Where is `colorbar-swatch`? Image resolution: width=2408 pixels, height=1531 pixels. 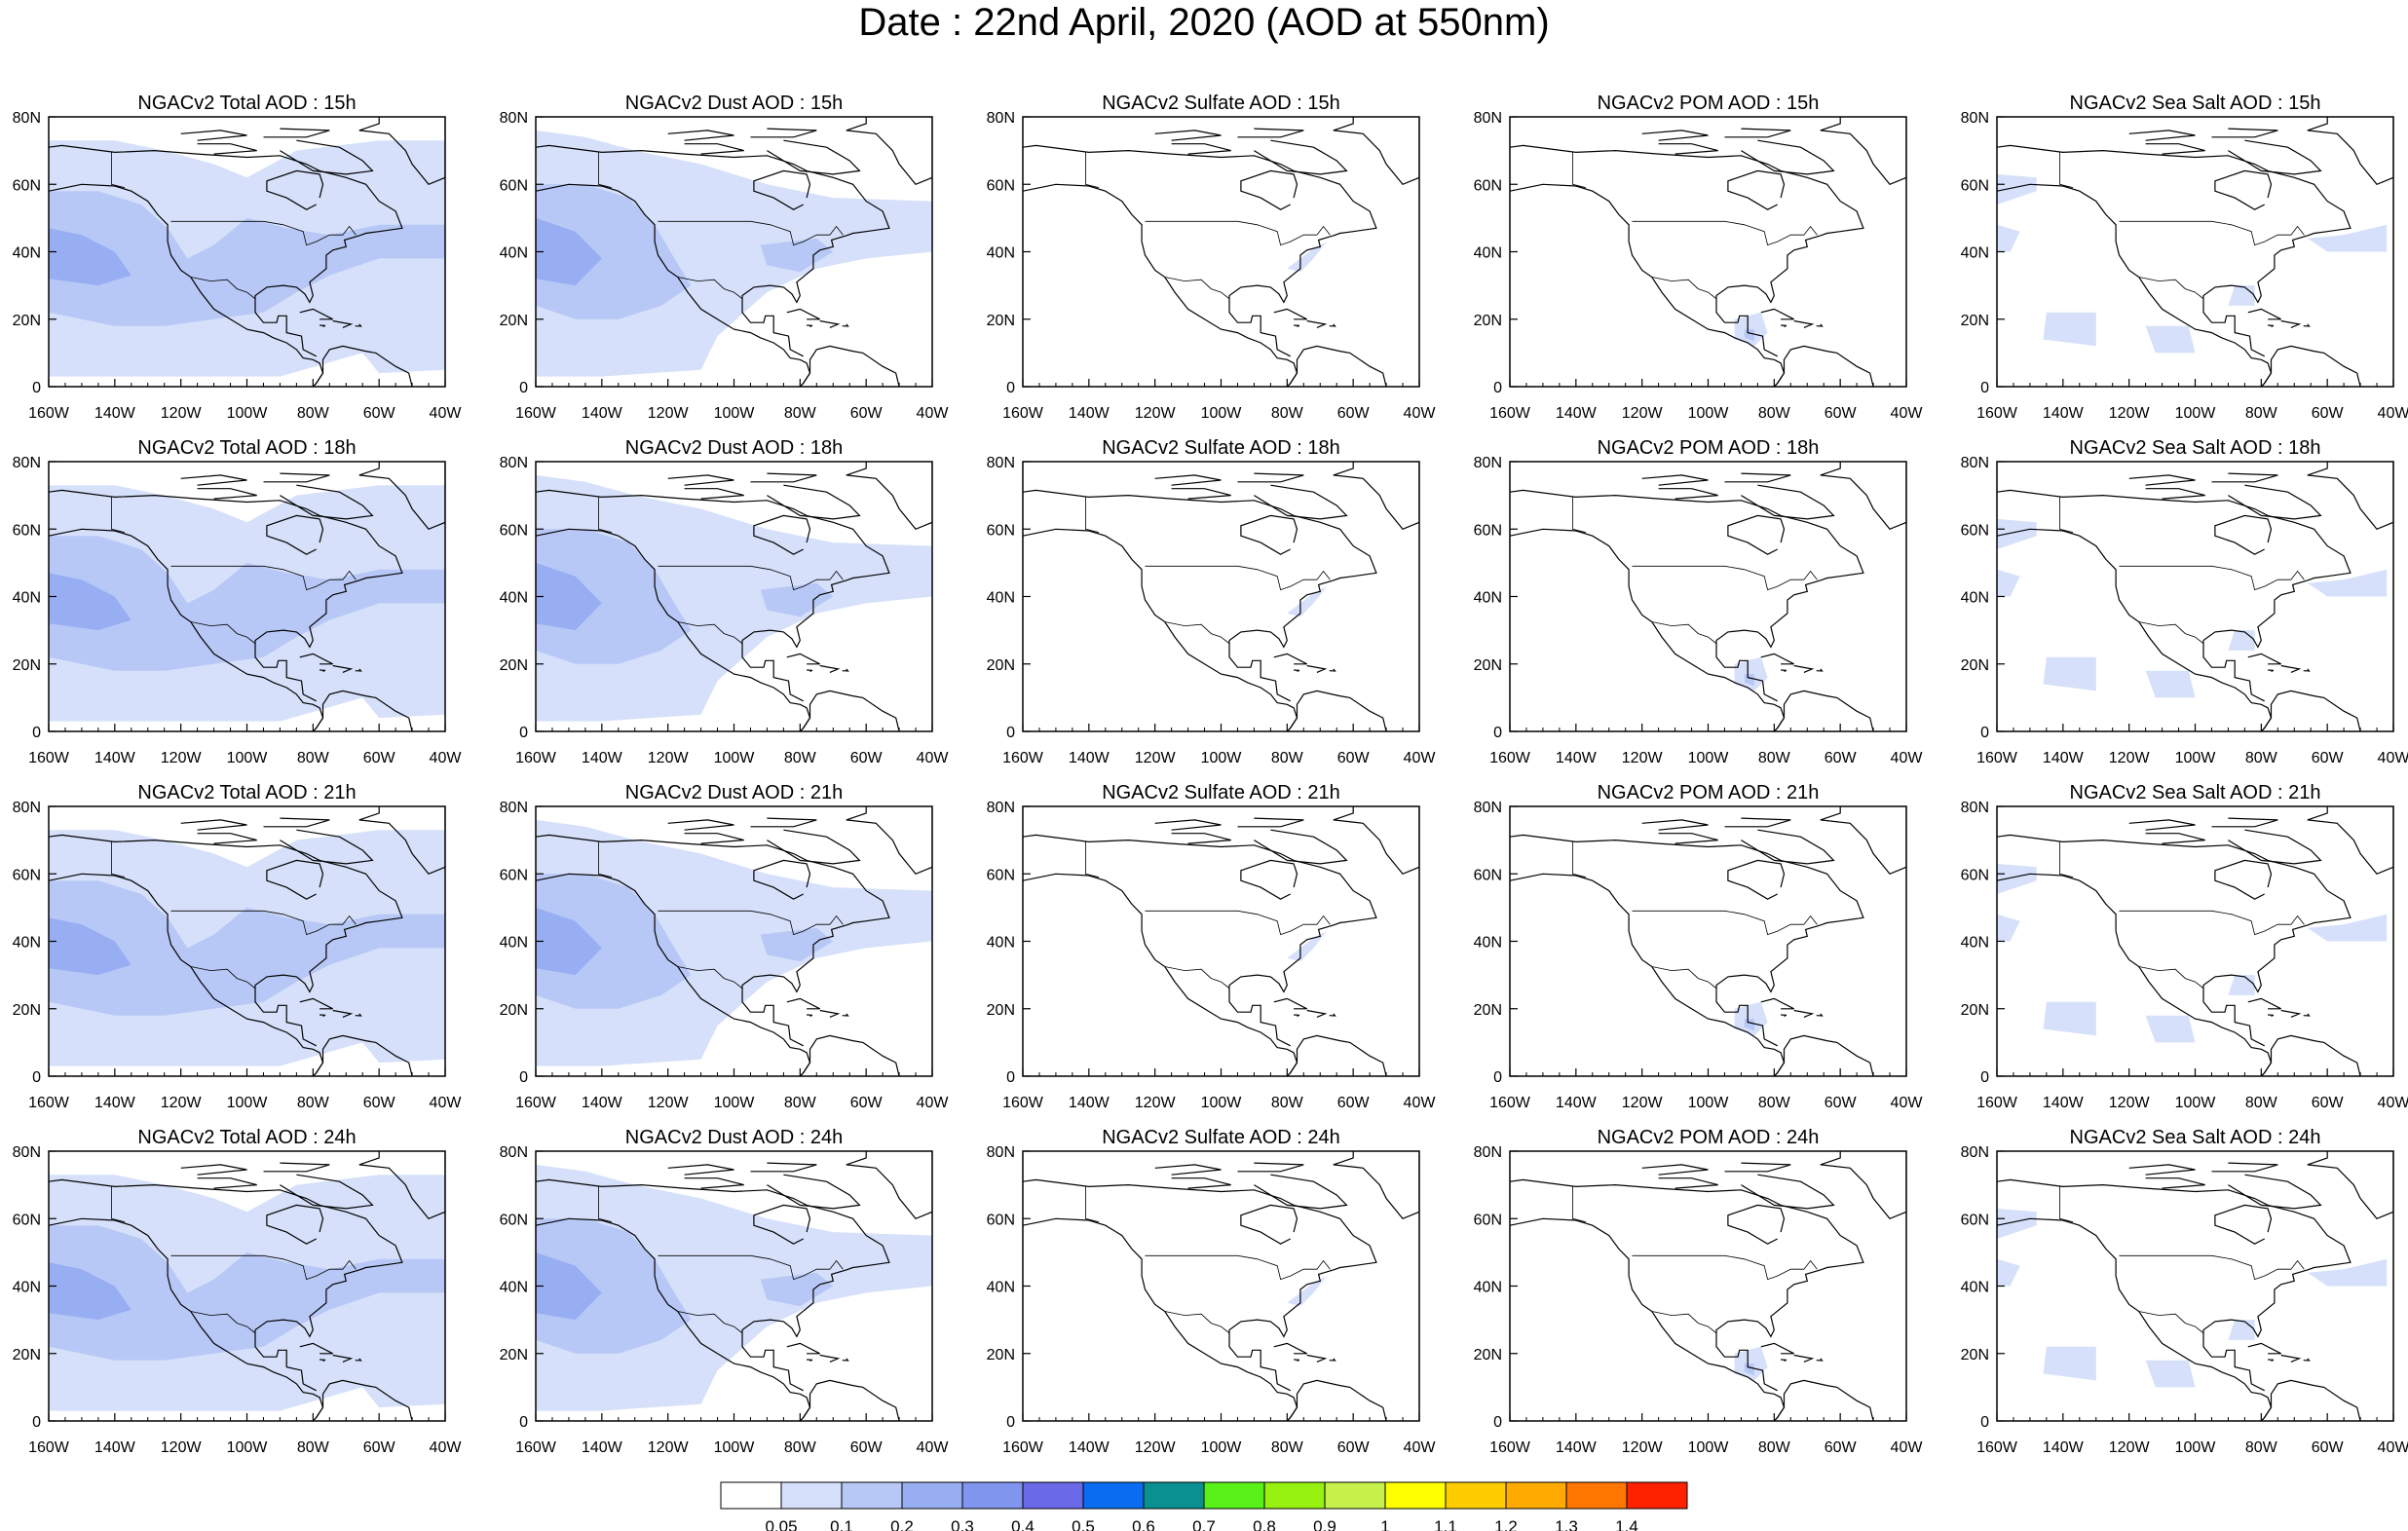
colorbar-swatch is located at coordinates (872, 1495).